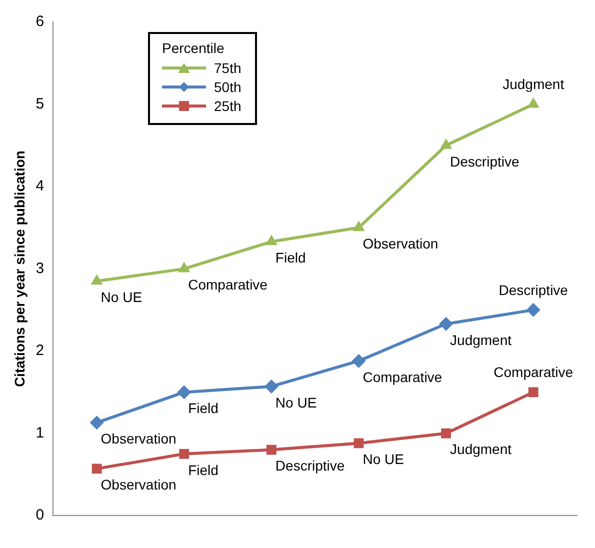  What do you see at coordinates (228, 87) in the screenshot?
I see `legend-label: 50th` at bounding box center [228, 87].